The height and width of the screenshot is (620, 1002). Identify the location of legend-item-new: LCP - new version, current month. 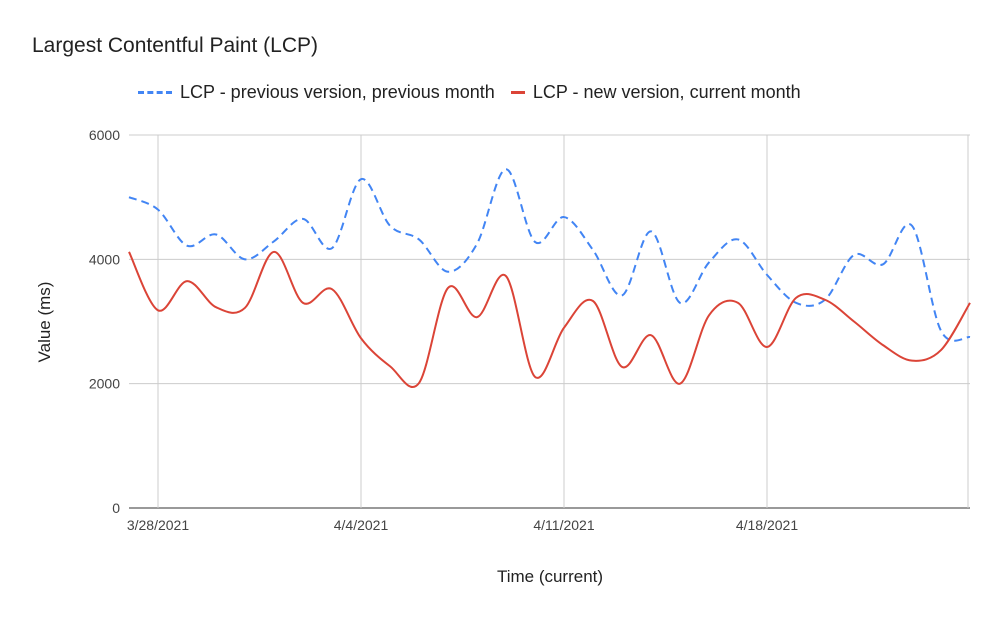
(655, 92).